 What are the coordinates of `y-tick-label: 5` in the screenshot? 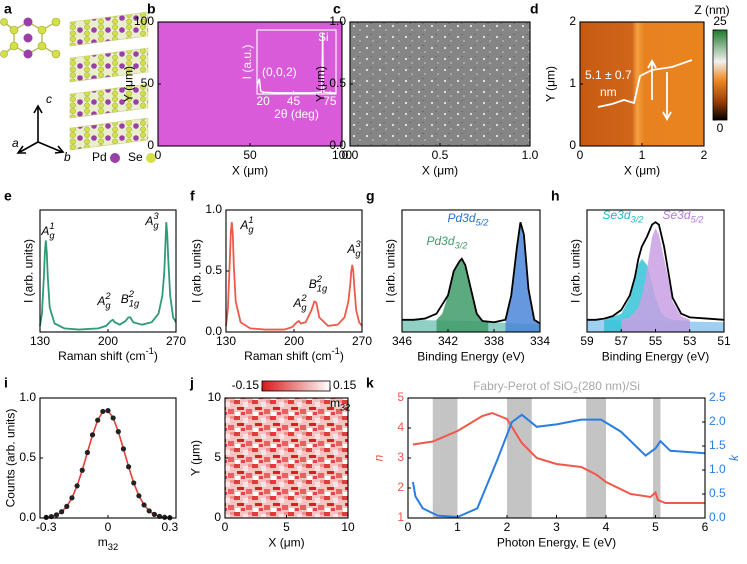 It's located at (217, 457).